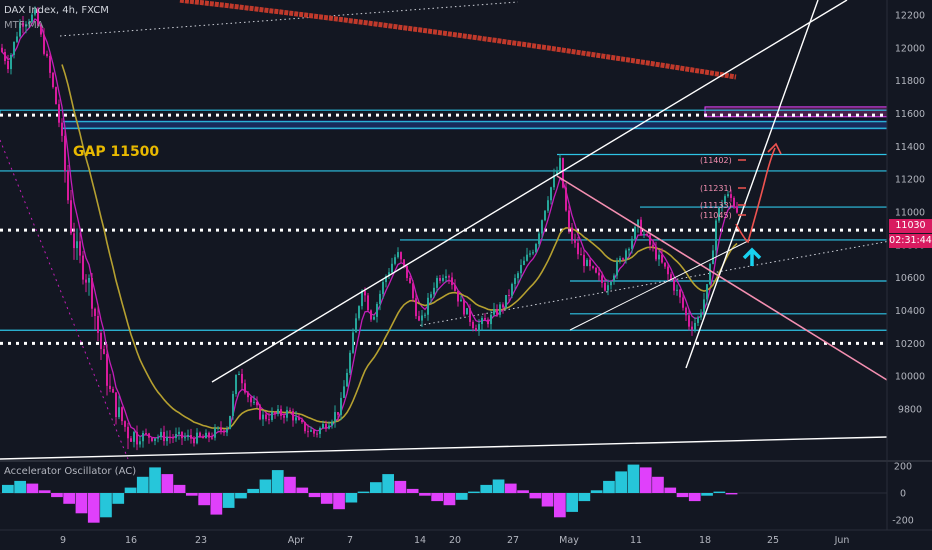 This screenshot has height=550, width=932. What do you see at coordinates (910, 311) in the screenshot?
I see `price-tick-label: 10400` at bounding box center [910, 311].